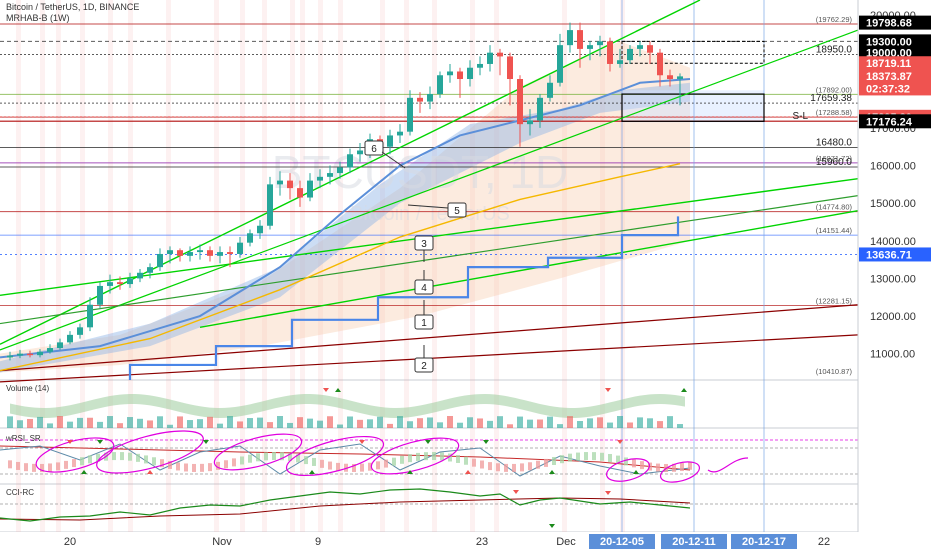 The width and height of the screenshot is (932, 550). What do you see at coordinates (764, 541) in the screenshot?
I see `date-marker-tag` at bounding box center [764, 541].